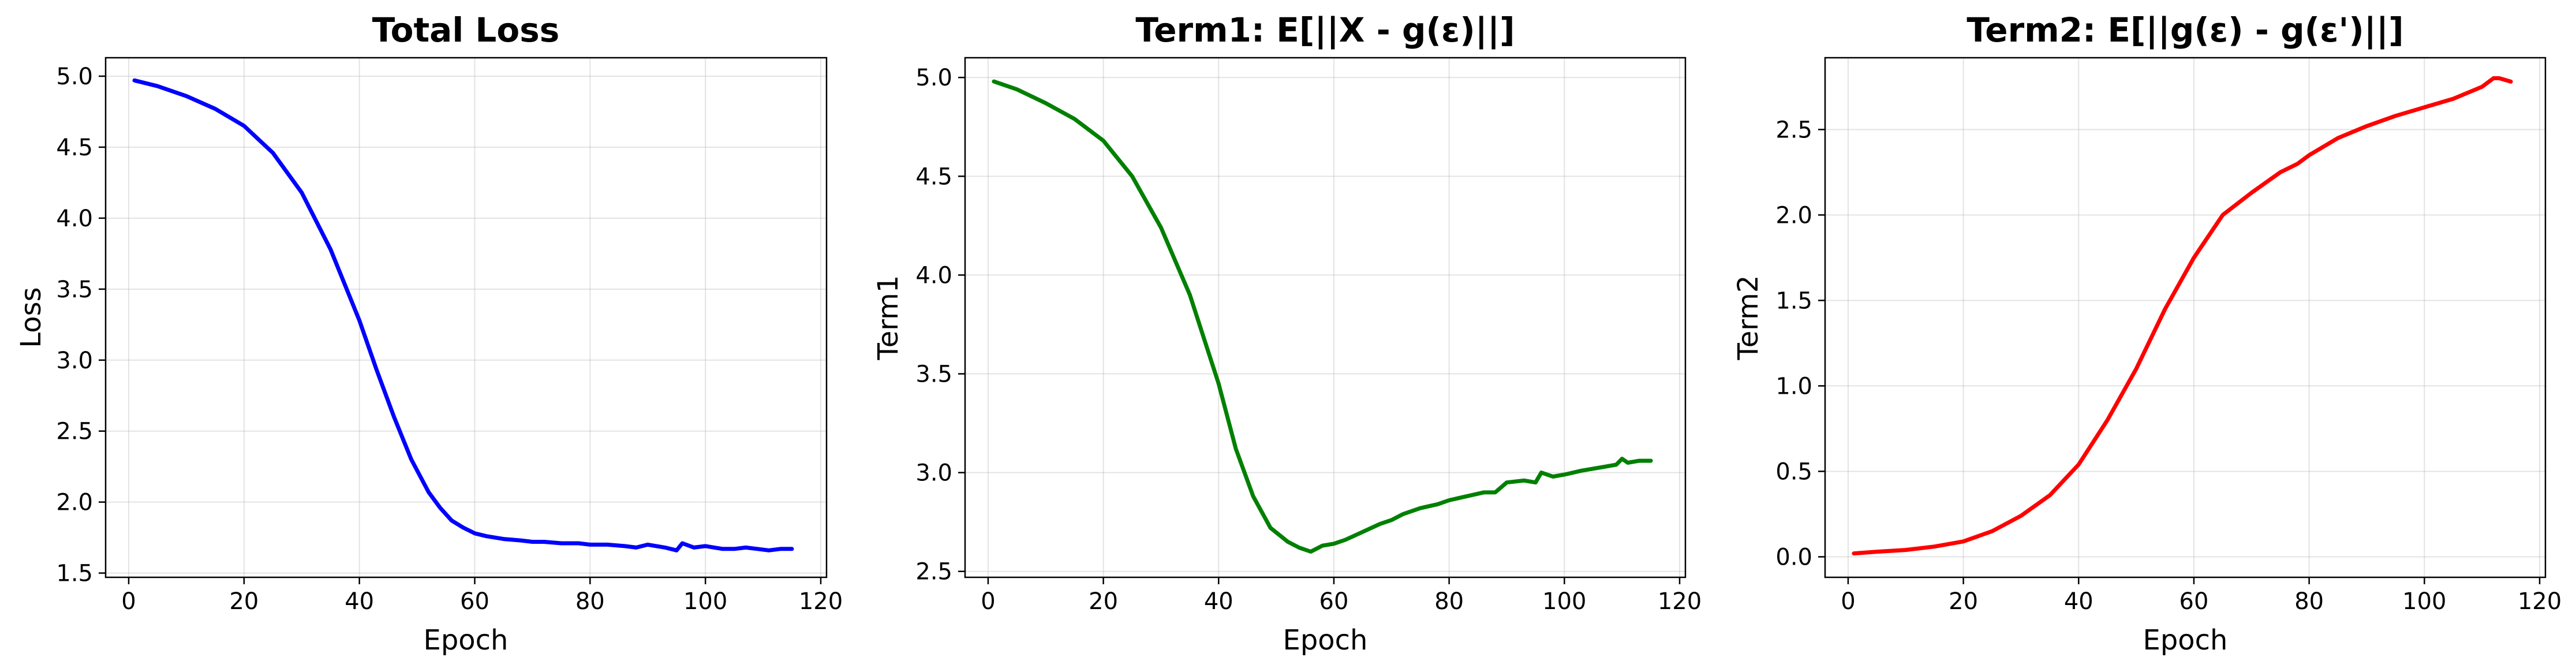 This screenshot has width=2576, height=672. I want to click on y-tick-label: 0.5, so click(1793, 471).